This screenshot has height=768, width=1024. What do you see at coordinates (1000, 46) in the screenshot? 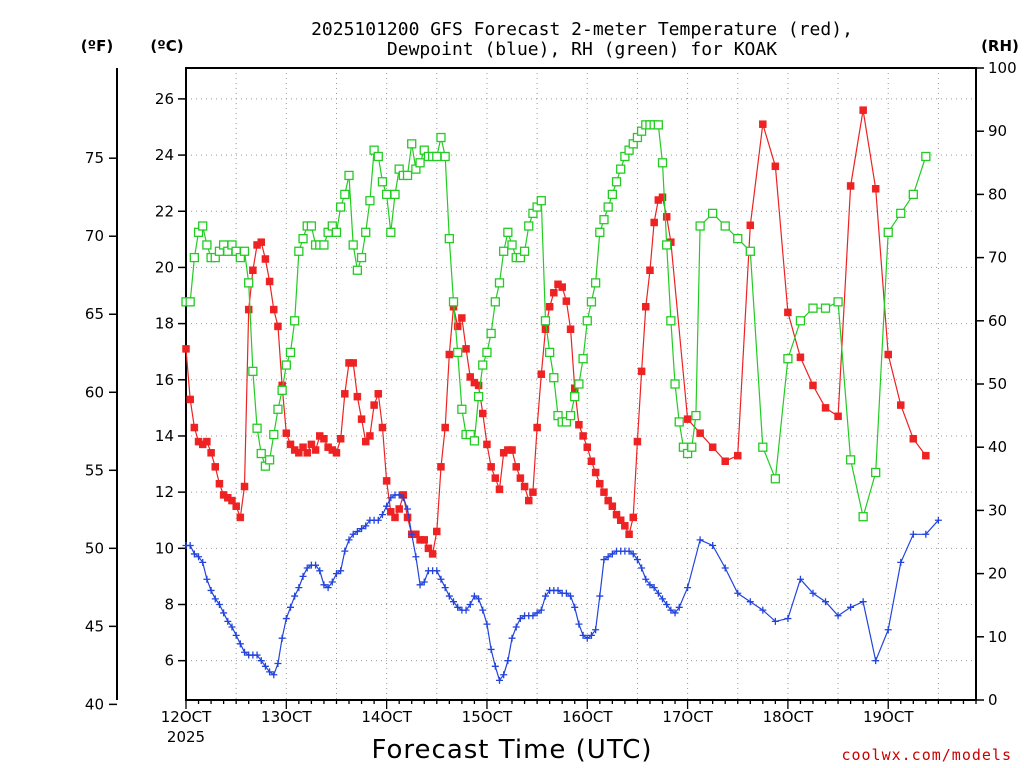
I see `rh-axis-label: (RH)` at bounding box center [1000, 46].